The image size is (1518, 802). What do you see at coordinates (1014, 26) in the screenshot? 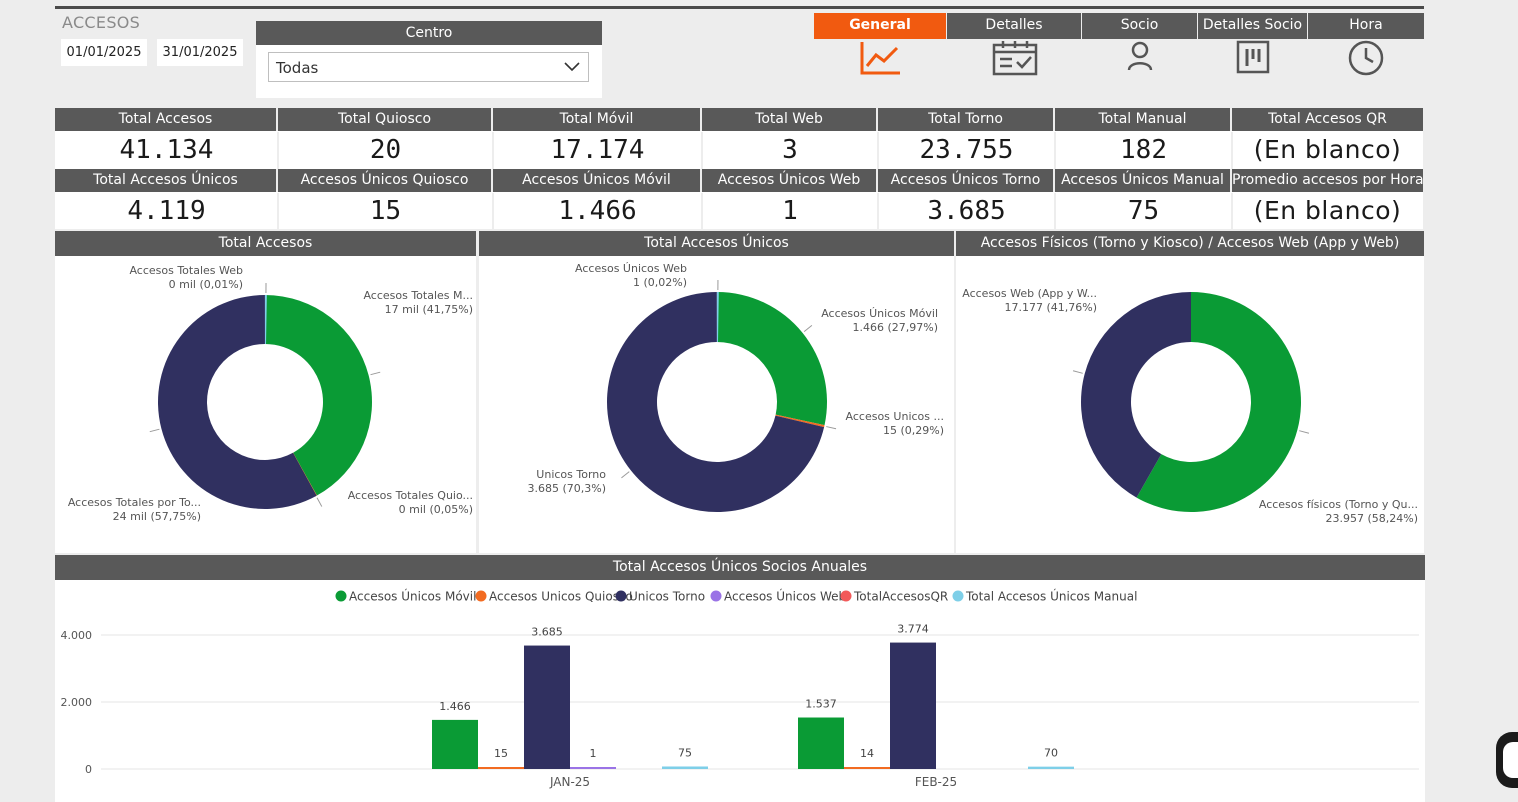
I see `tab-detalles: Detalles` at bounding box center [1014, 26].